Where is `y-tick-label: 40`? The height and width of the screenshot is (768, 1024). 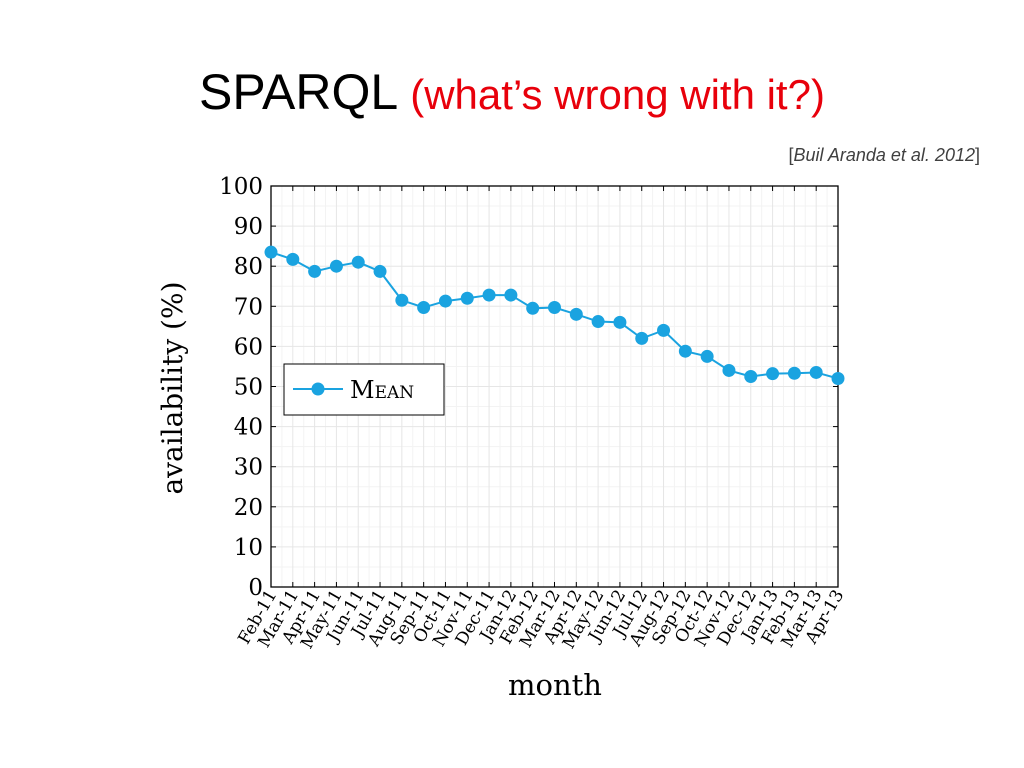
y-tick-label: 40 is located at coordinates (248, 428).